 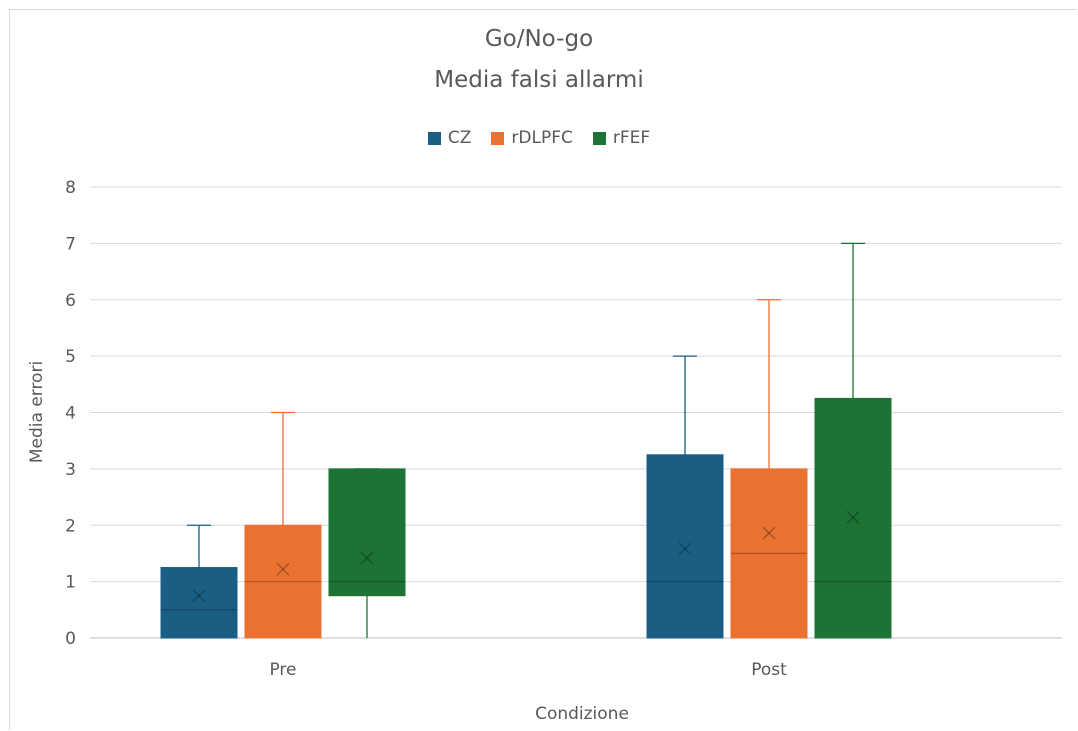 What do you see at coordinates (37, 412) in the screenshot?
I see `y-axis-title: Media errori` at bounding box center [37, 412].